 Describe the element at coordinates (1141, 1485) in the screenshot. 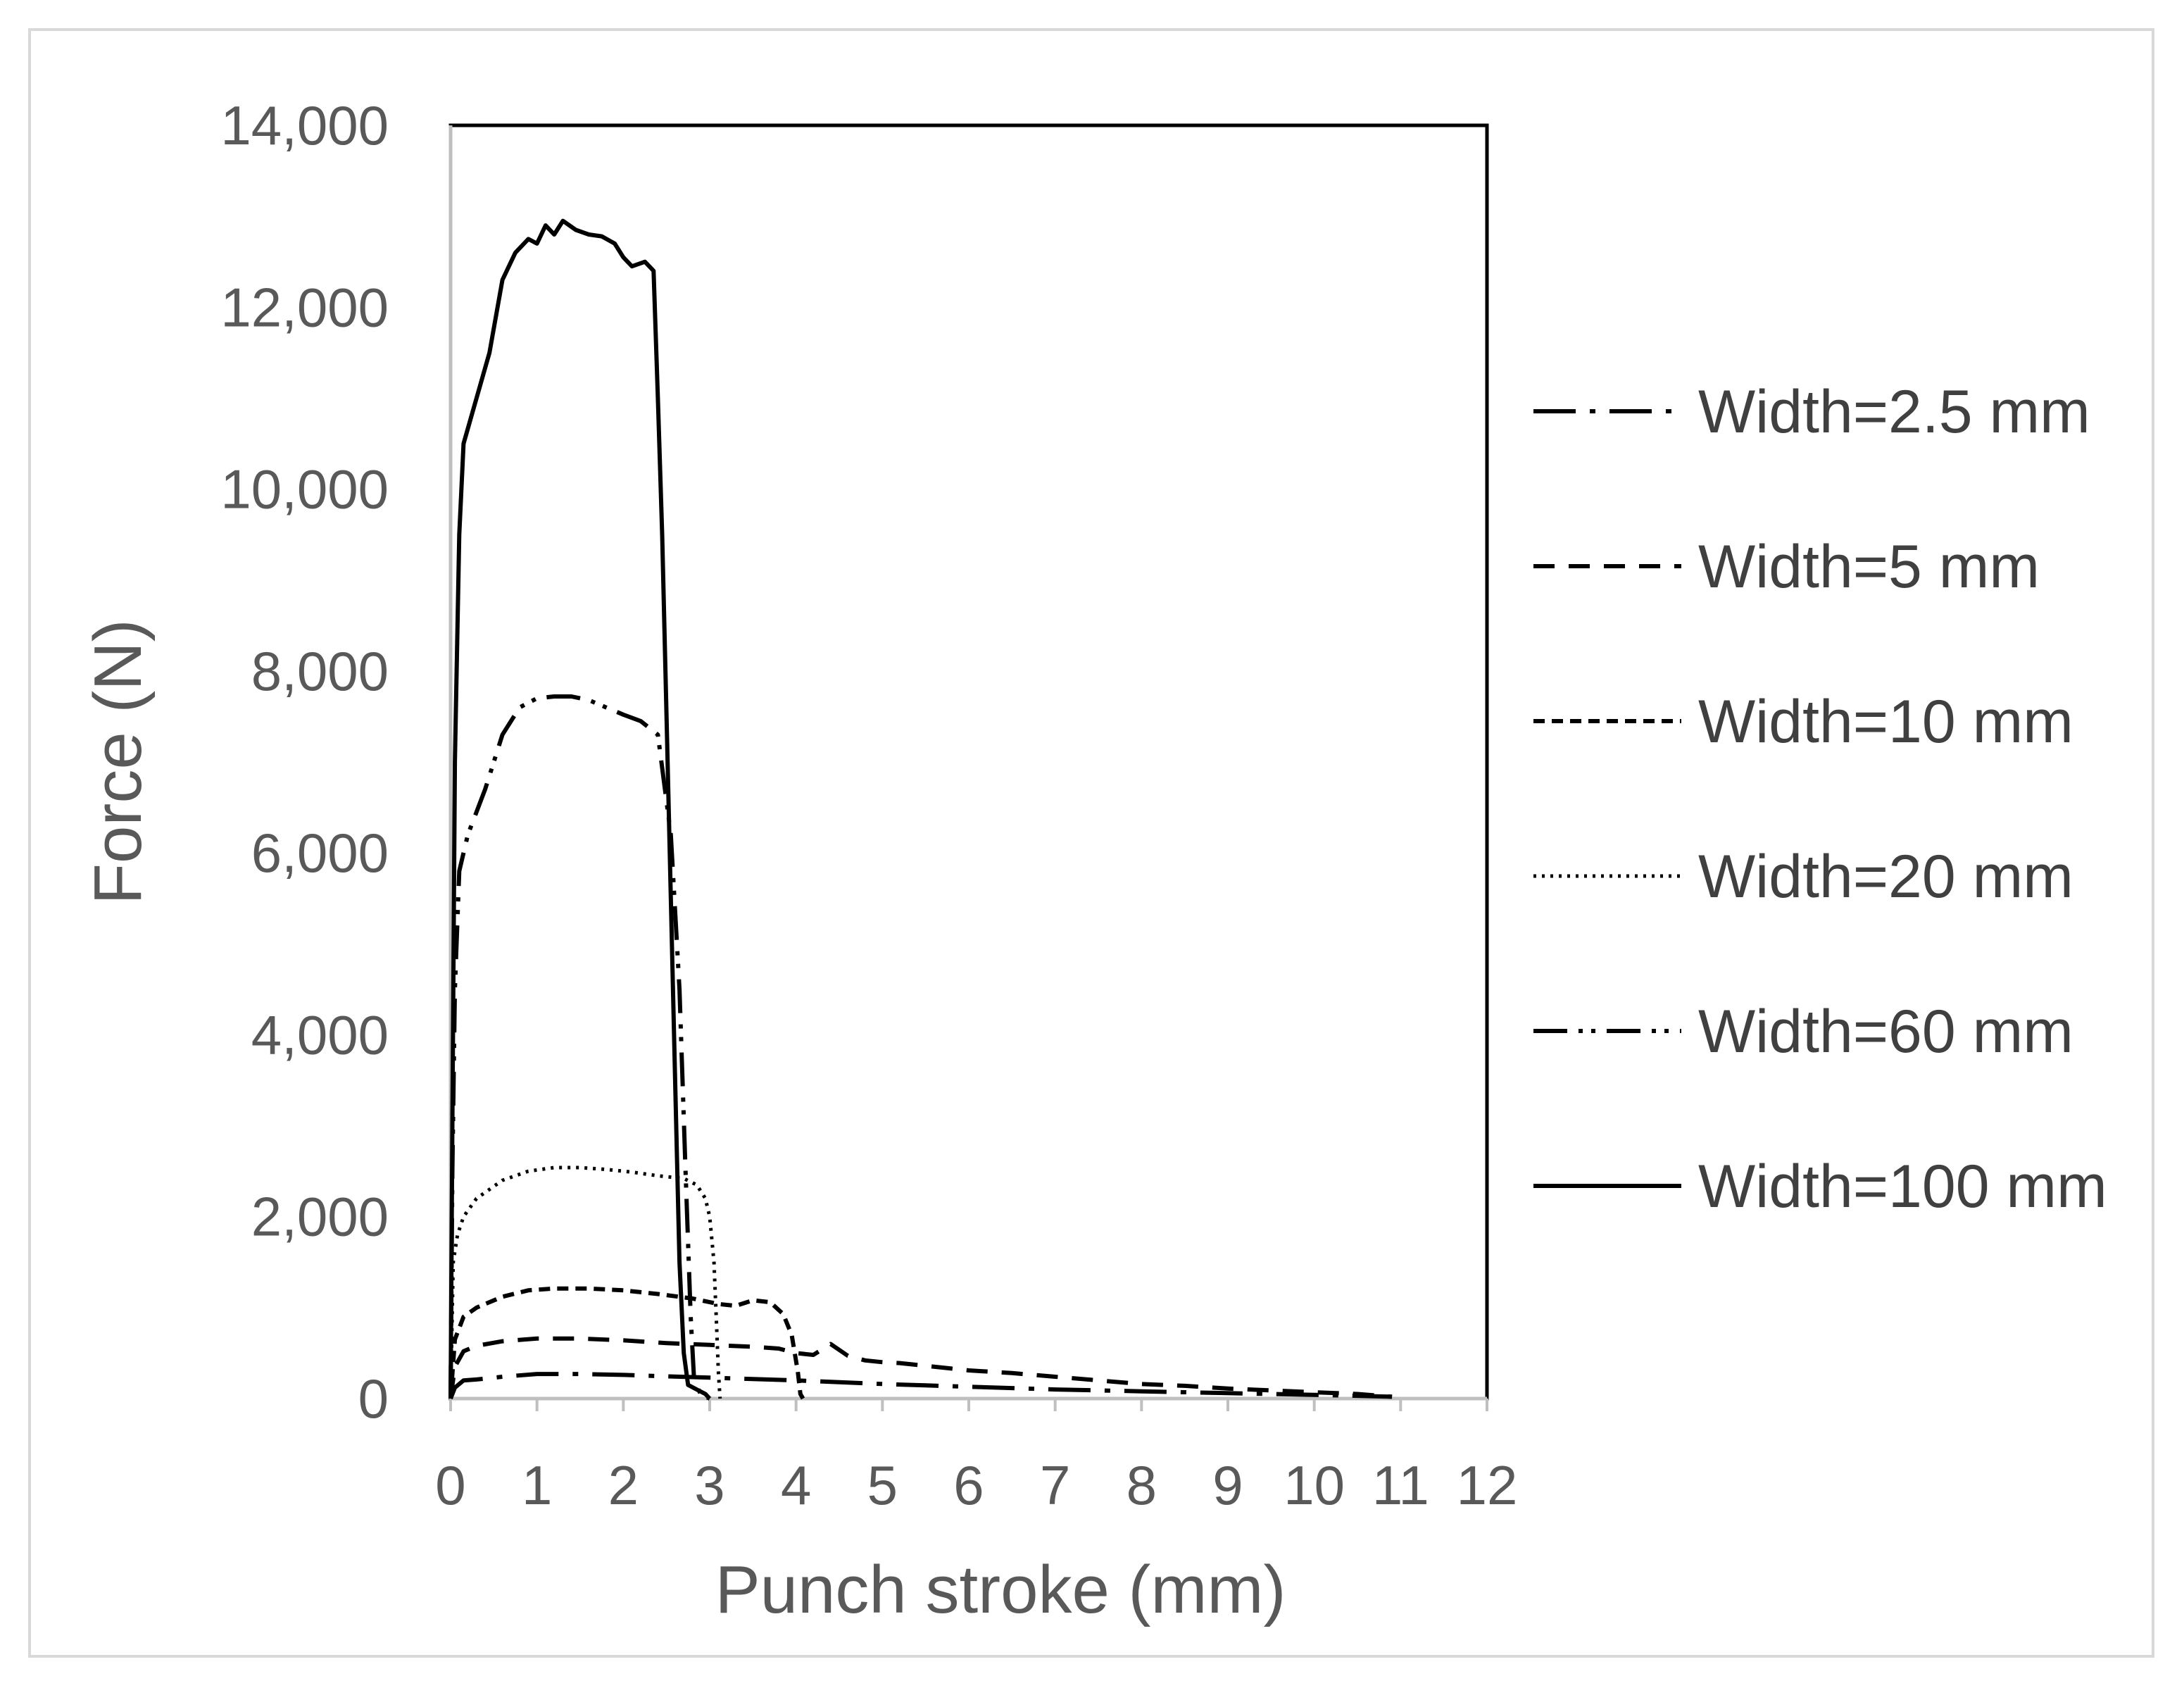

I see `x-tick-label: 8` at that location.